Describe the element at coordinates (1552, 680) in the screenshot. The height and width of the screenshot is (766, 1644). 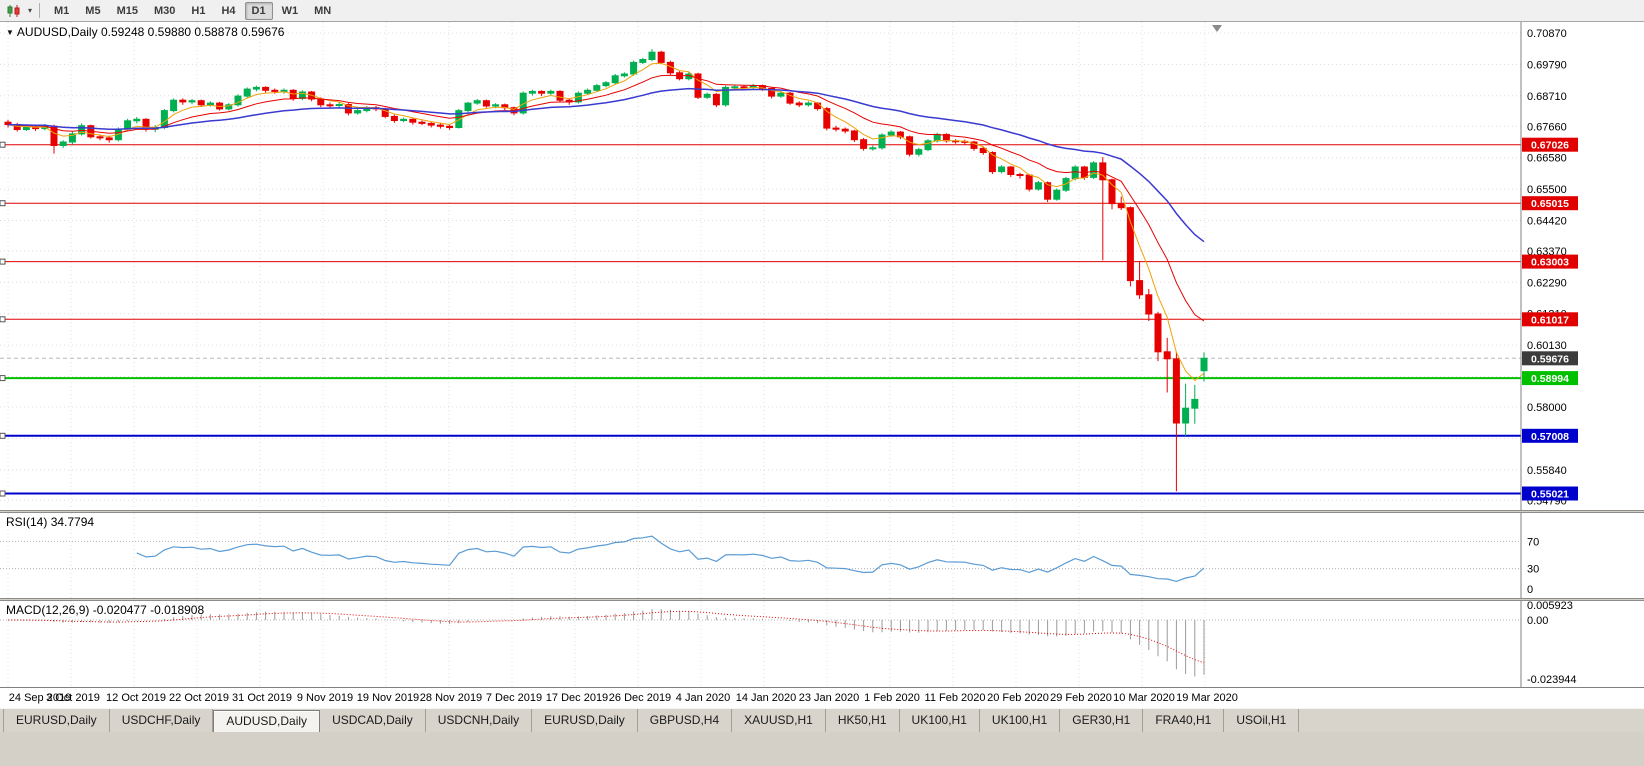
I see `svg-text: -0.023944` at that location.